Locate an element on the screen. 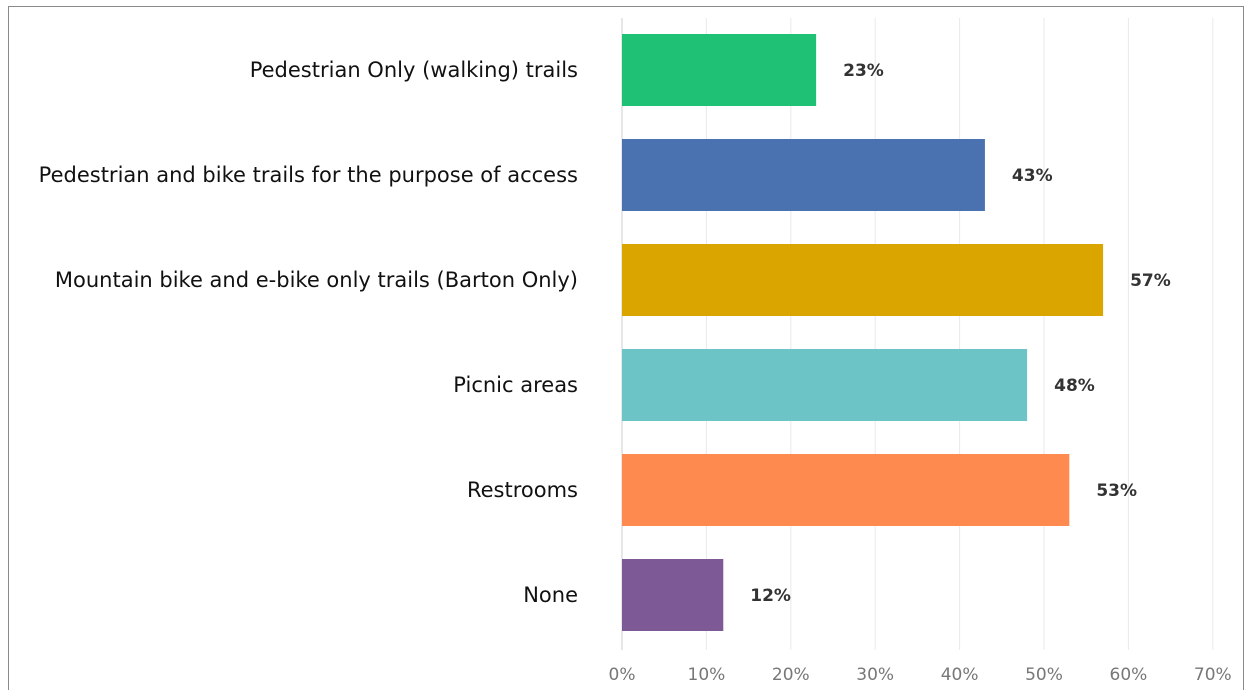 This screenshot has height=690, width=1251. category-label: Pedestrian Only (walking) trails is located at coordinates (414, 70).